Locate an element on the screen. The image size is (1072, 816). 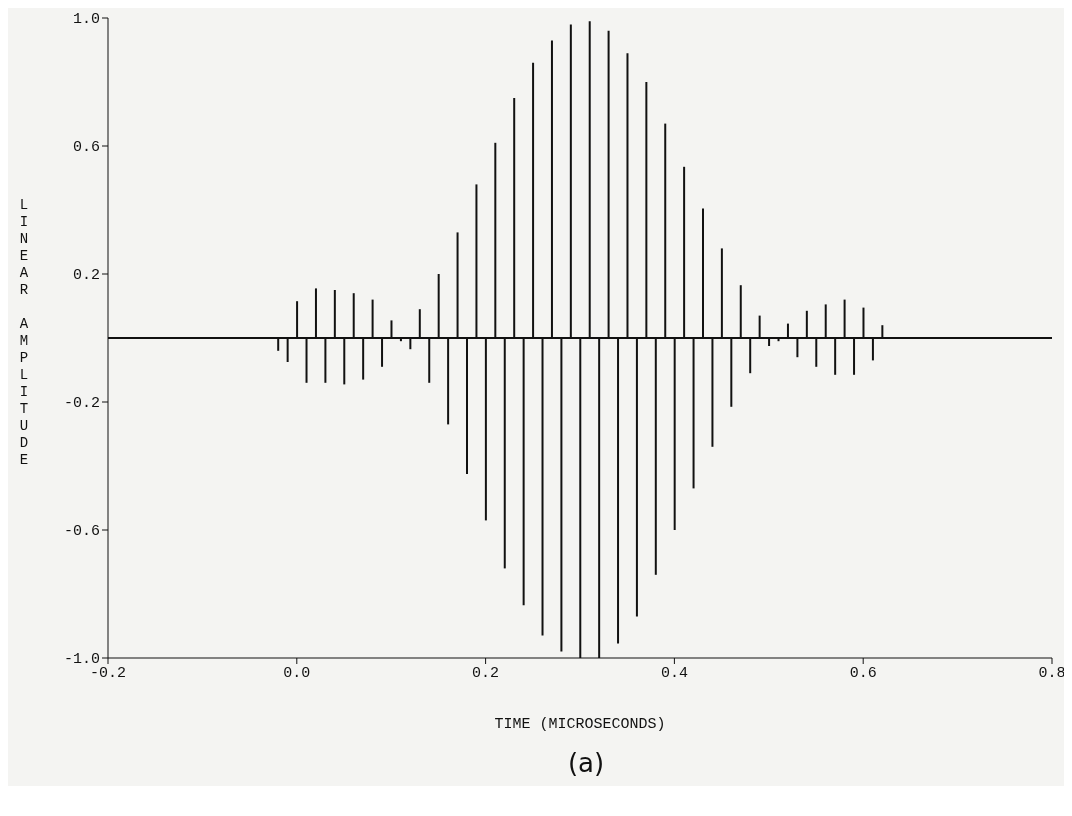
x-tick-label: 0.0 is located at coordinates (297, 673).